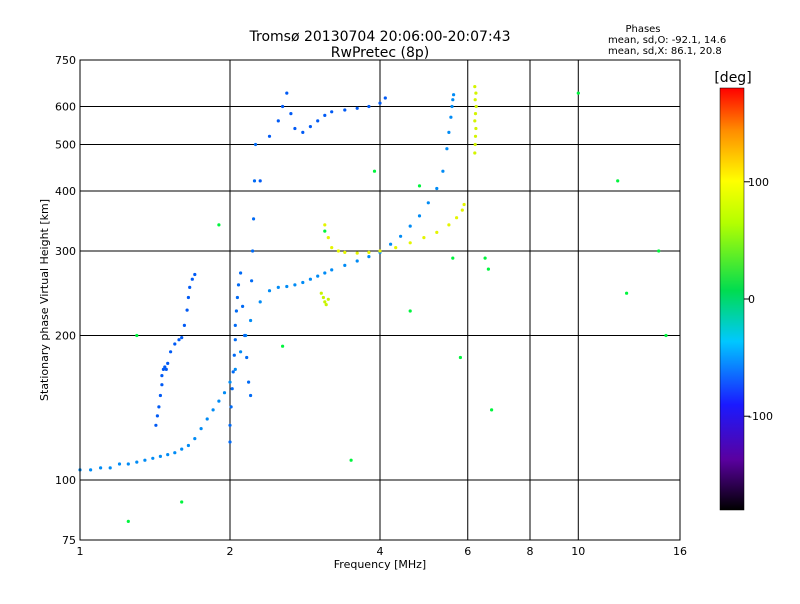 This screenshot has width=800, height=604. Describe the element at coordinates (758, 182) in the screenshot. I see `colorbar-tick-label: 100` at that location.